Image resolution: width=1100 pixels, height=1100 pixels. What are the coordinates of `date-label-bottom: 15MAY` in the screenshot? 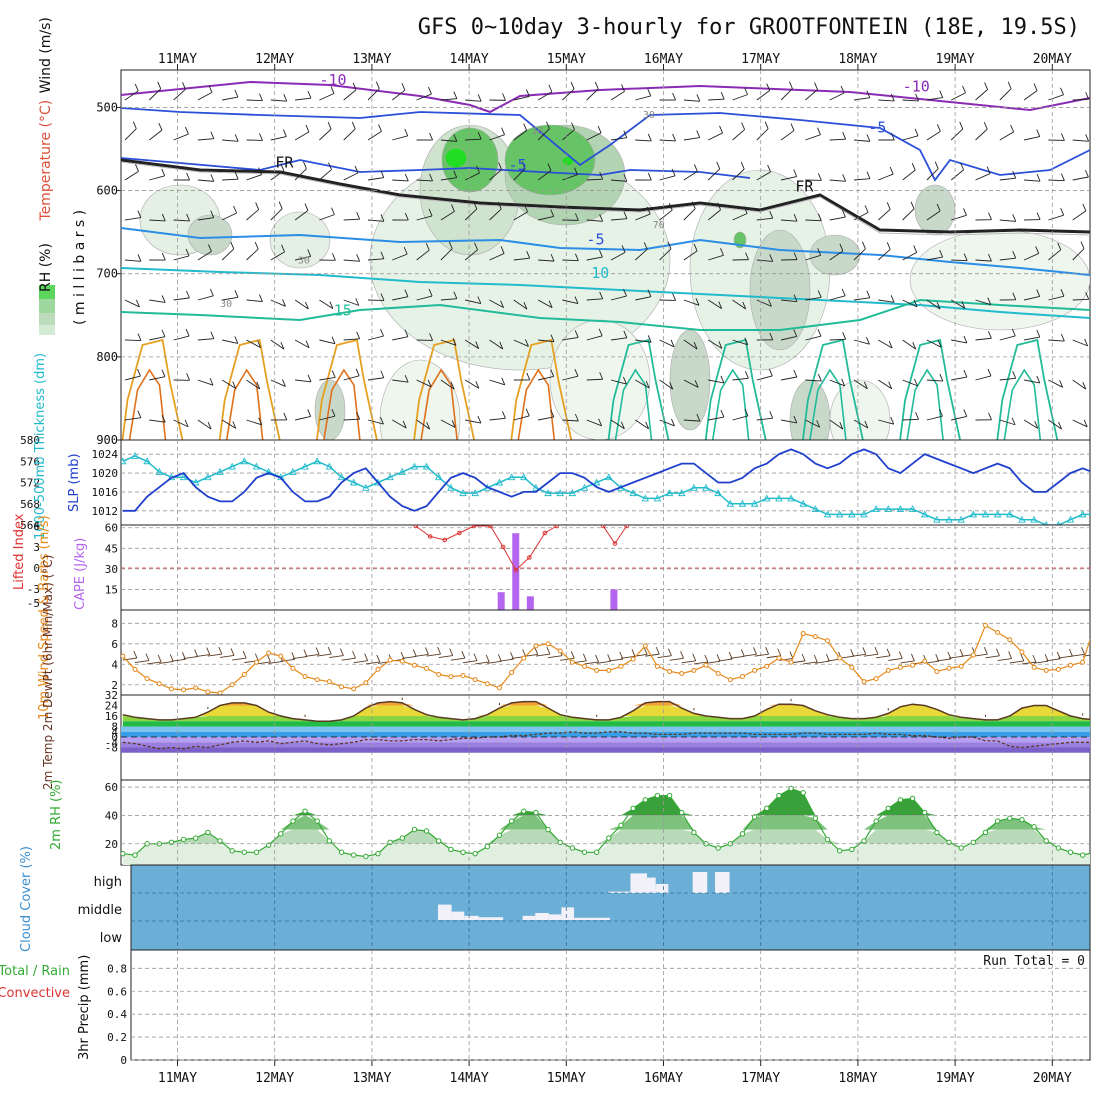 It's located at (566, 1078).